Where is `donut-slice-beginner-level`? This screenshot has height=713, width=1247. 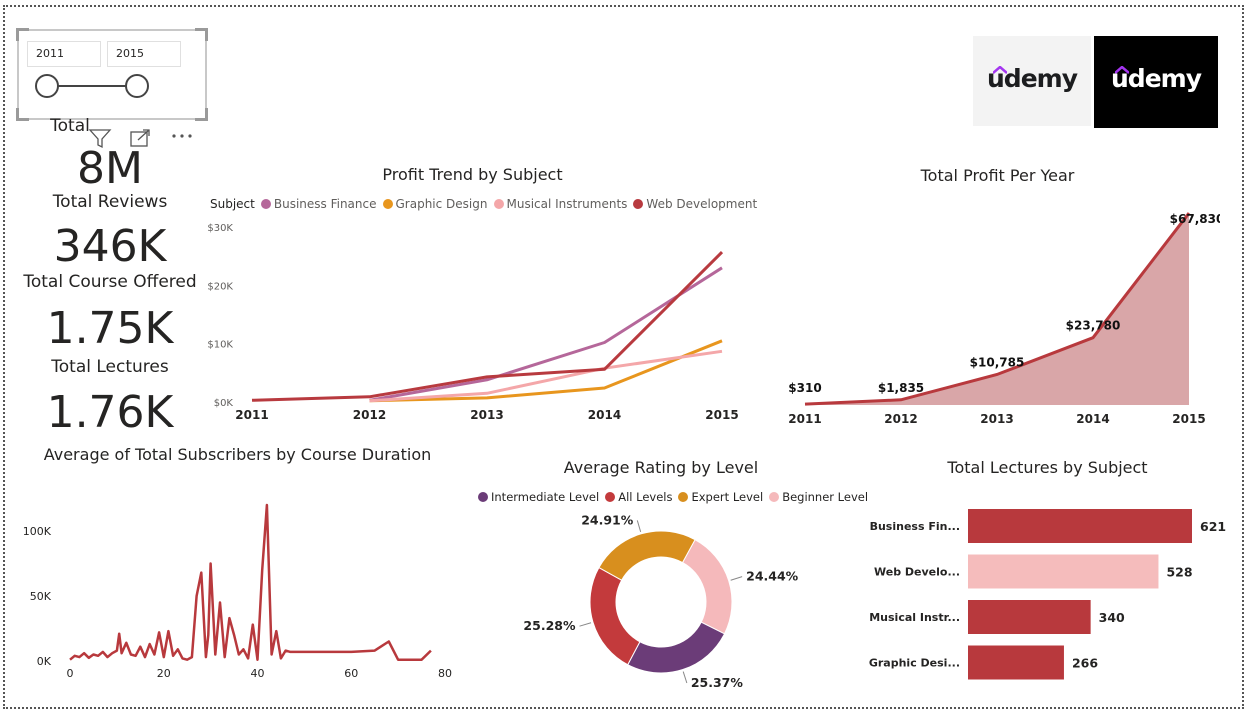
donut-slice-beginner-level is located at coordinates (707, 587).